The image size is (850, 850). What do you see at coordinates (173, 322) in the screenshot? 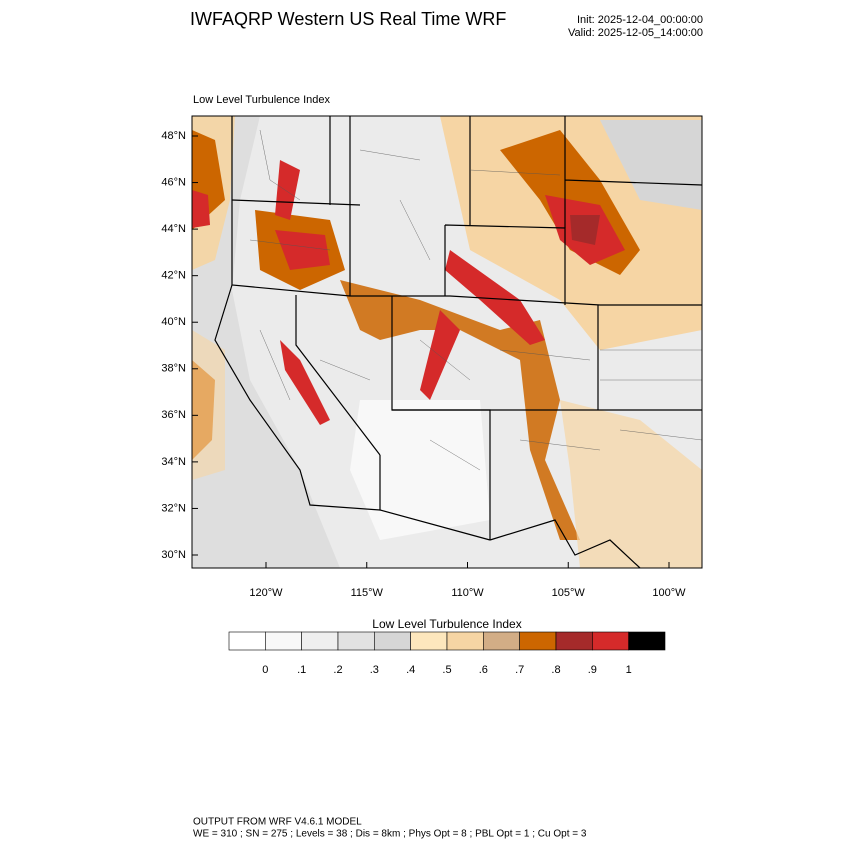
I see `lat-label: 40°N` at bounding box center [173, 322].